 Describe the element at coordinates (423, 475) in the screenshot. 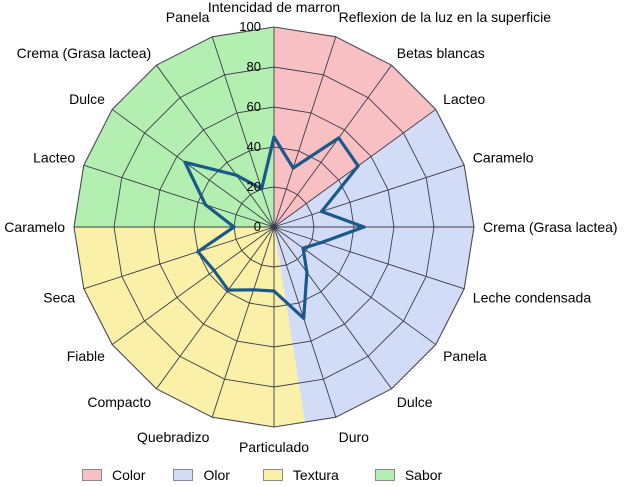

I see `legend-label: Sabor` at that location.